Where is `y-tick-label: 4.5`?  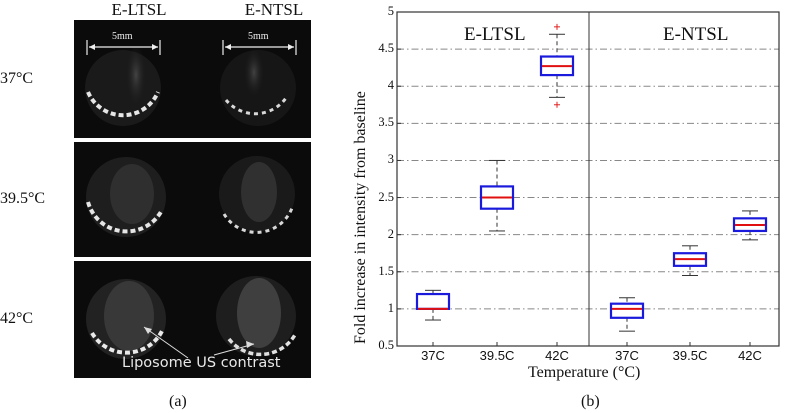
y-tick-label: 4.5 is located at coordinates (386, 48).